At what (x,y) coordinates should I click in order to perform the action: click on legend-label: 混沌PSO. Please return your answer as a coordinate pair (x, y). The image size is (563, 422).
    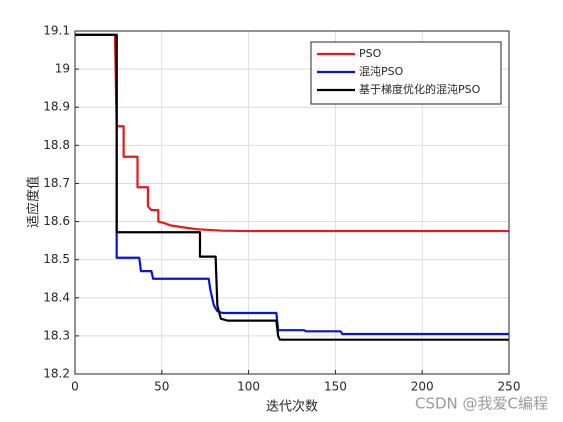
    Looking at the image, I should click on (381, 71).